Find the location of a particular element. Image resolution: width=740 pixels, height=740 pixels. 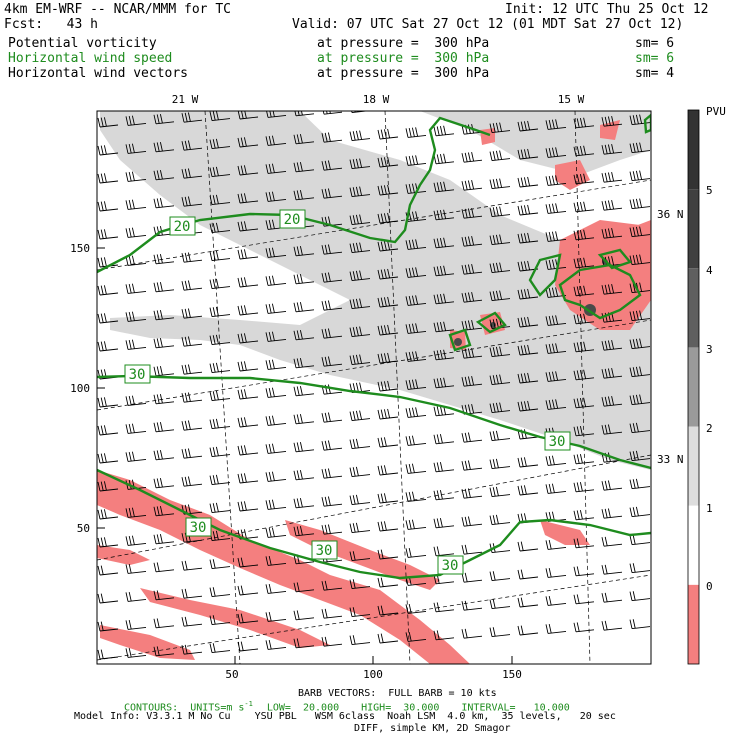

model-title: 4km EM-WRF -- NCAR/MMM for TC is located at coordinates (117, 9).